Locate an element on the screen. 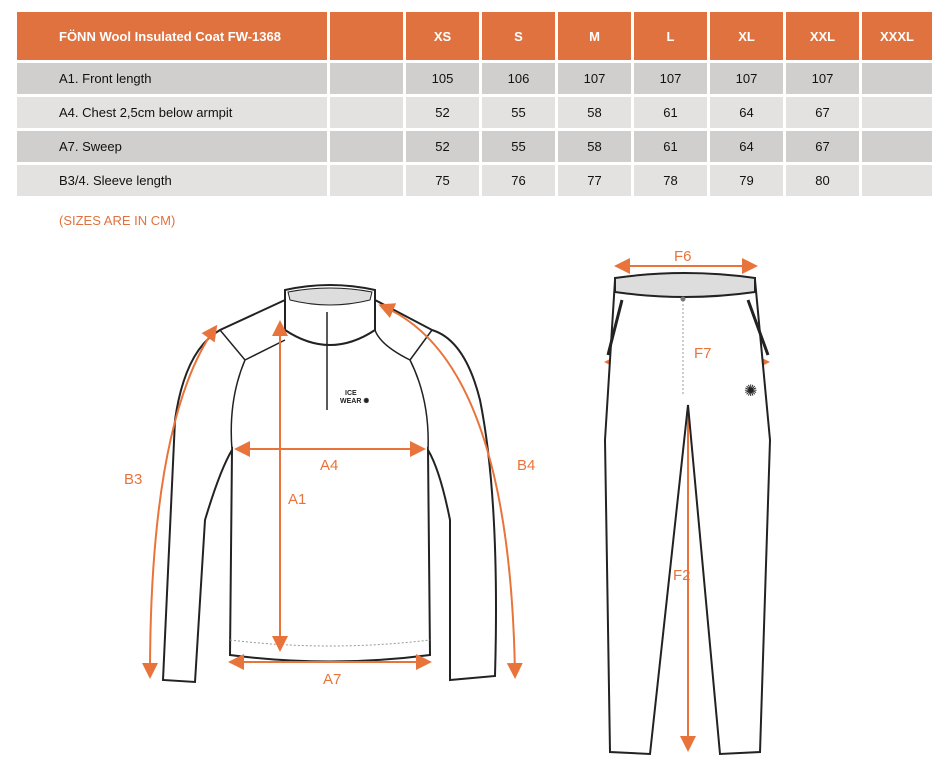 This screenshot has width=948, height=782. measurement-cell: 75 is located at coordinates (442, 180).